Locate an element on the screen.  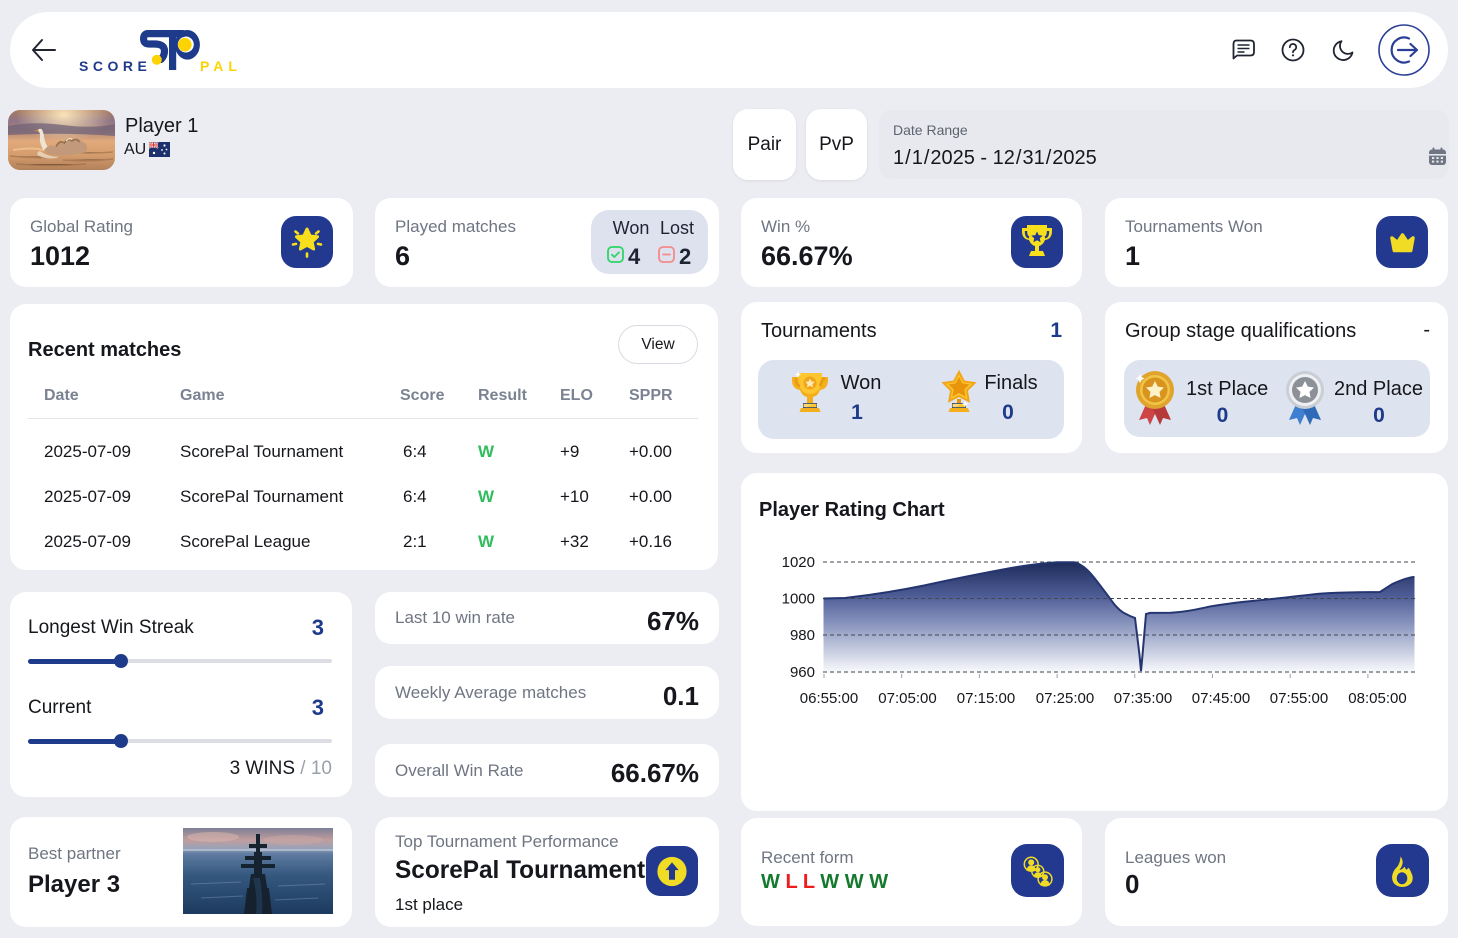
svg-text: 07:35:00 is located at coordinates (1143, 698).